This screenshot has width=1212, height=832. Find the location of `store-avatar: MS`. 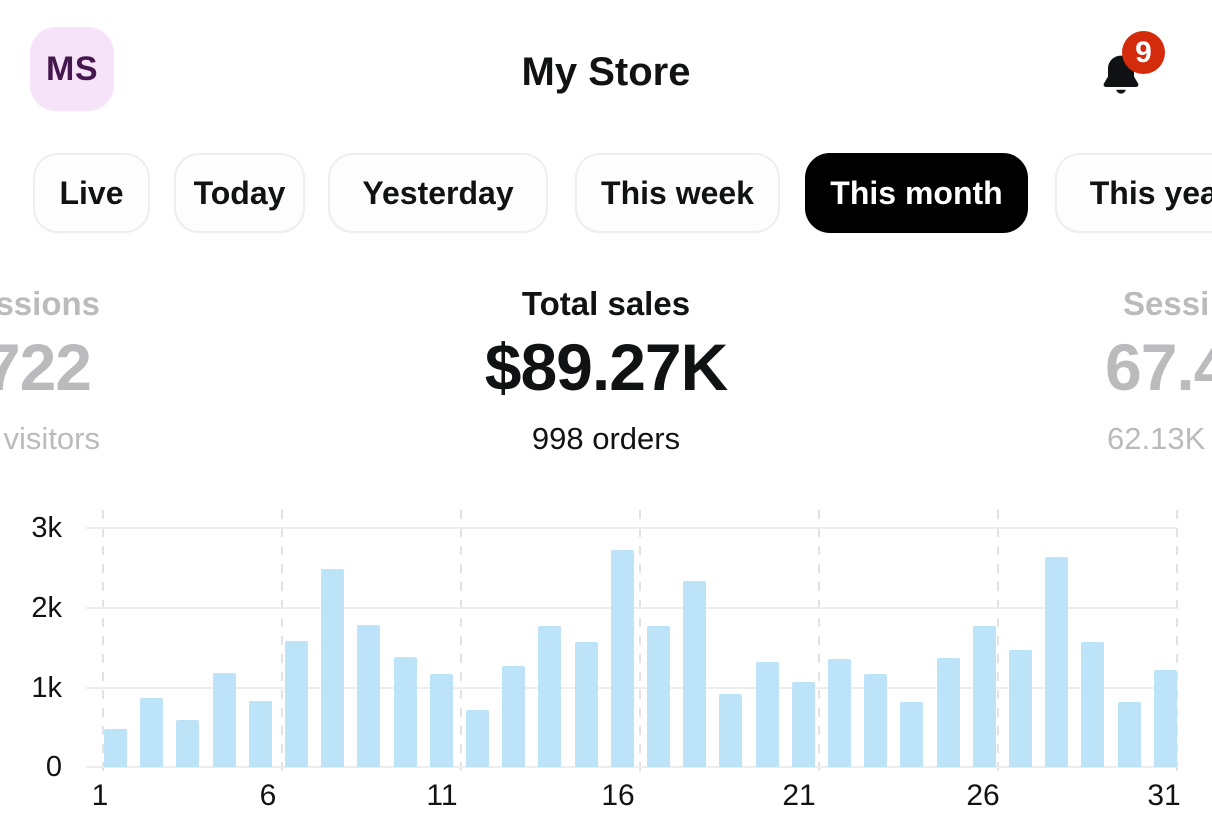

store-avatar: MS is located at coordinates (72, 69).